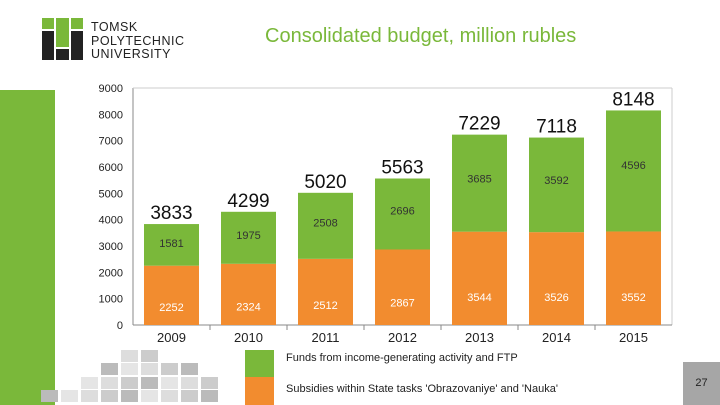  Describe the element at coordinates (259, 364) in the screenshot. I see `legend-swatch-green` at that location.